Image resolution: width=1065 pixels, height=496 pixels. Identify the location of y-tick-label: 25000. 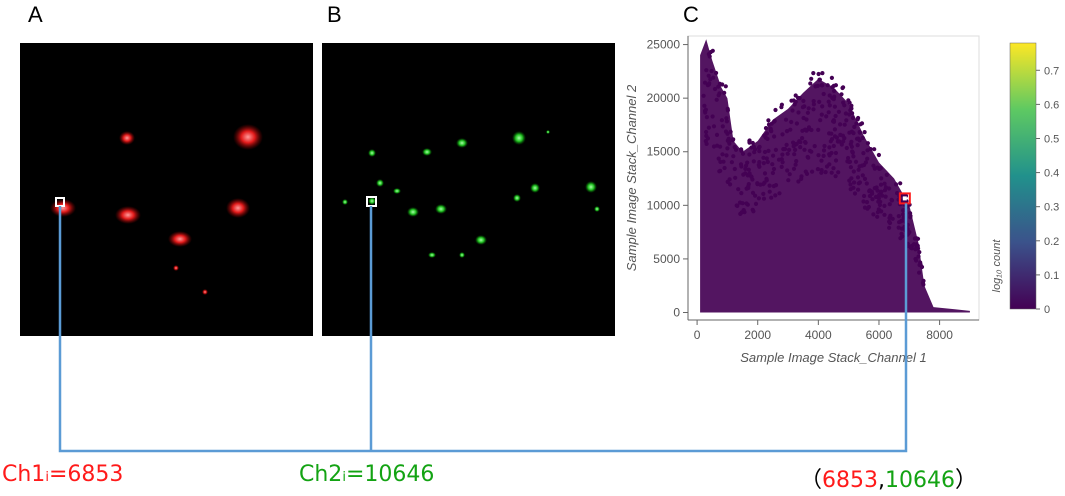
(664, 45).